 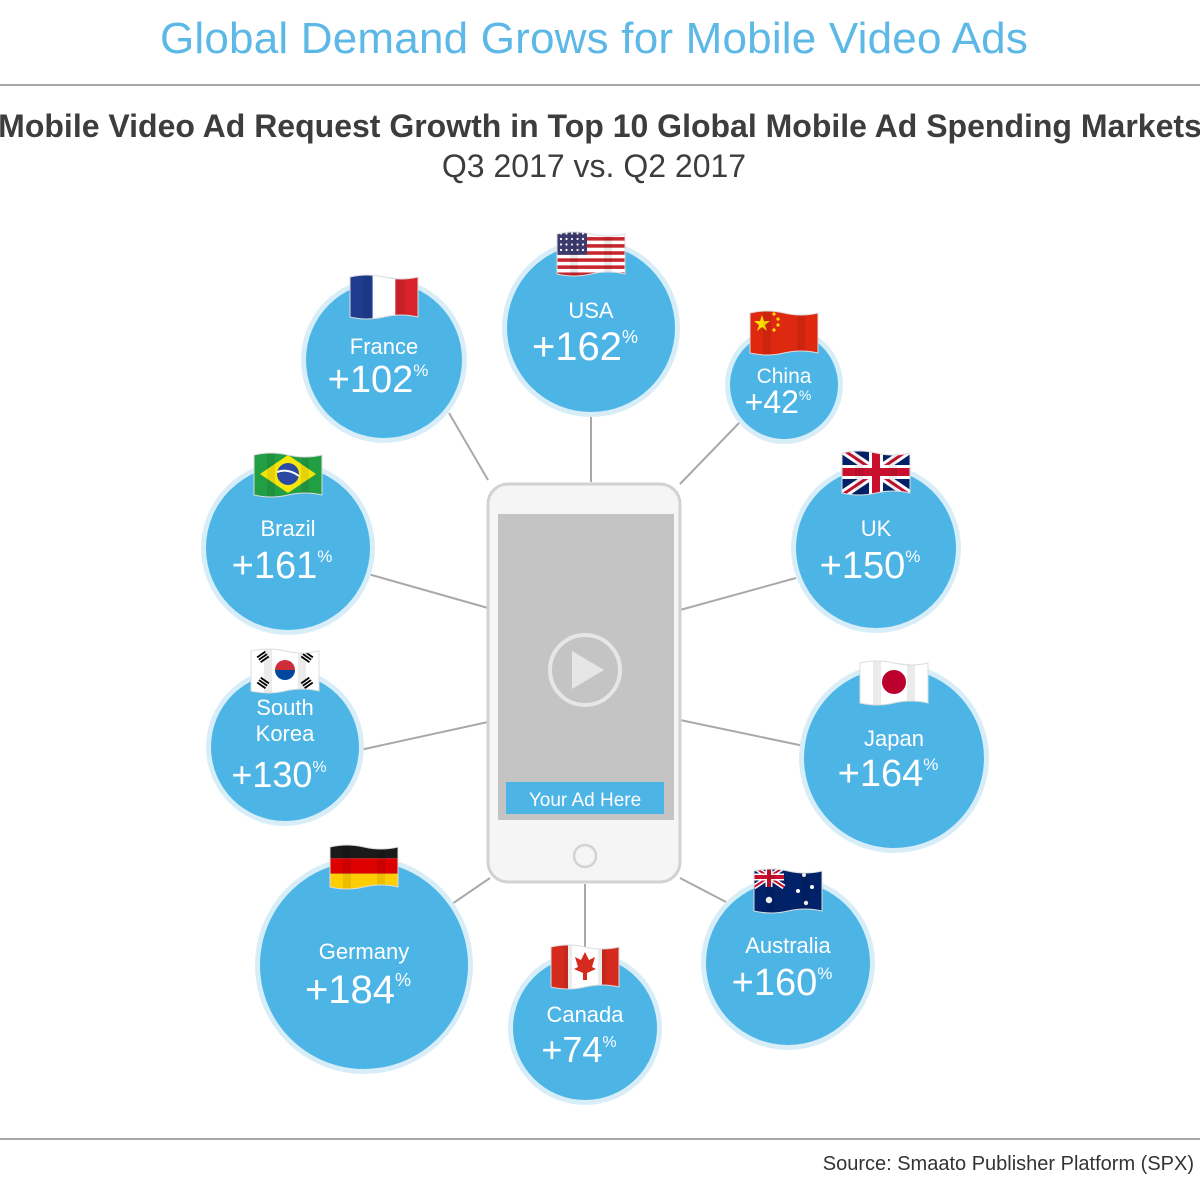 I want to click on country-name: China, so click(x=784, y=376).